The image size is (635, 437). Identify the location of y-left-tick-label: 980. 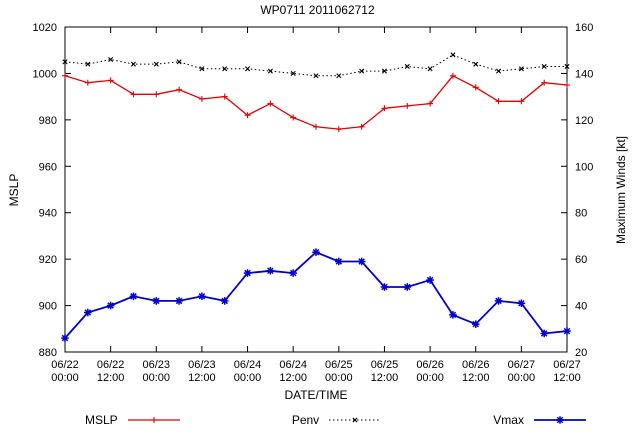
(48, 121).